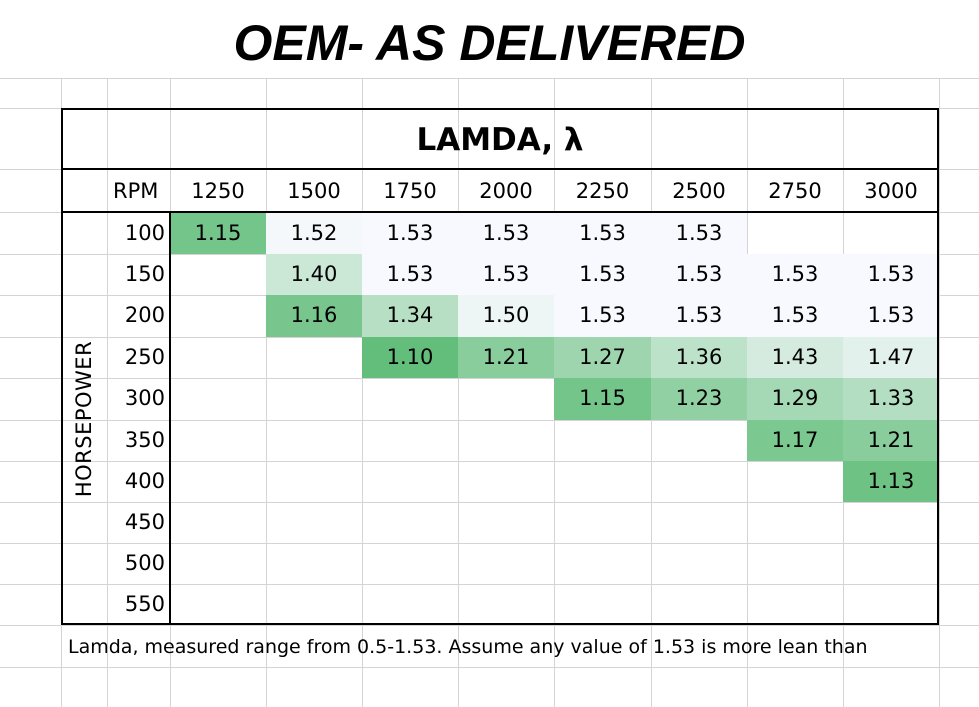 The width and height of the screenshot is (979, 707). I want to click on x-tick-label: 2500, so click(699, 191).